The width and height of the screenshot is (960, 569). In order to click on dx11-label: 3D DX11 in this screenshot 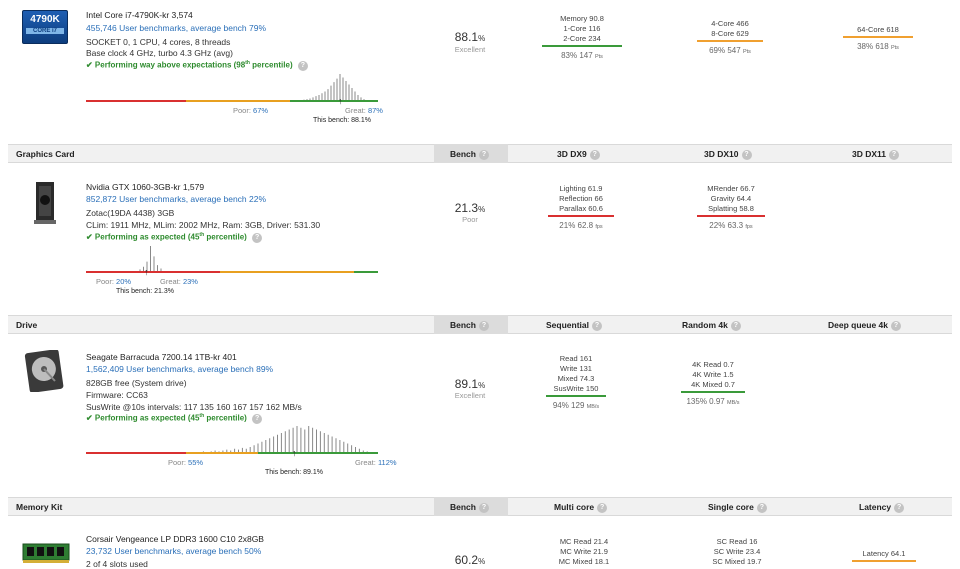, I will do `click(869, 154)`.